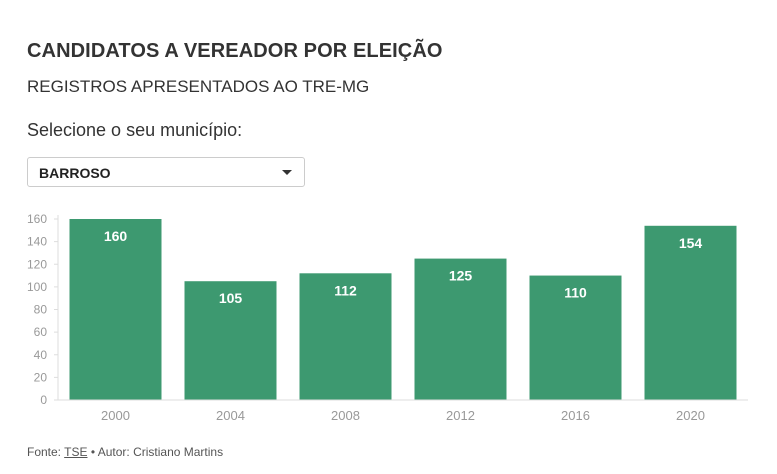  What do you see at coordinates (76, 452) in the screenshot?
I see `source-link: TSE` at bounding box center [76, 452].